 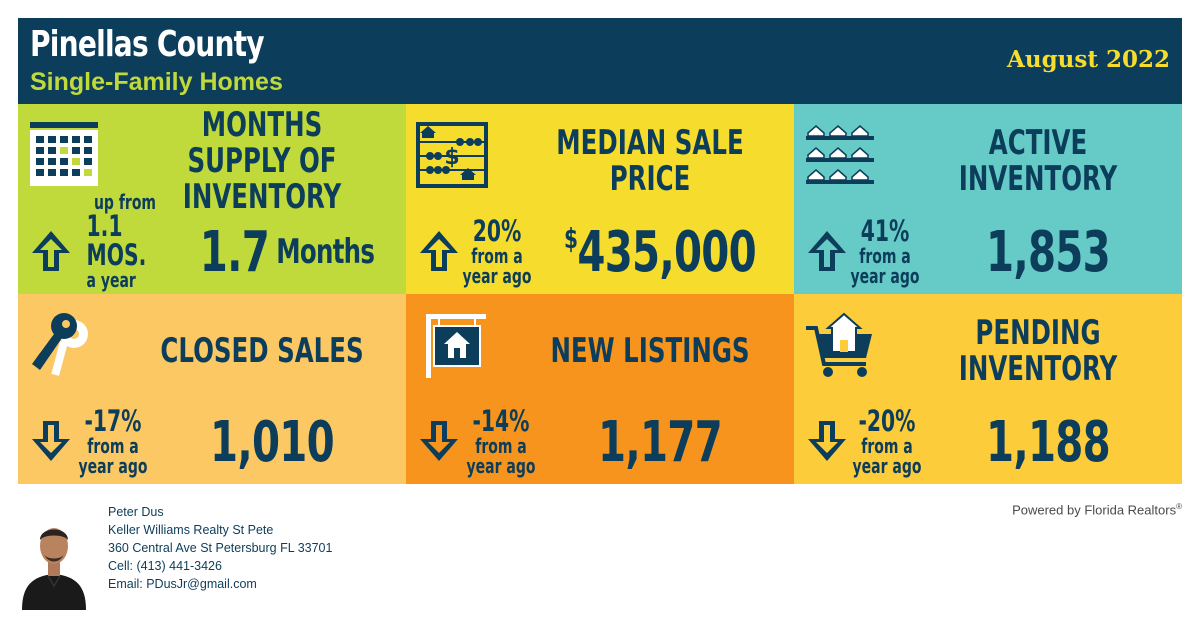 What do you see at coordinates (885, 230) in the screenshot?
I see `change-value: 41%` at bounding box center [885, 230].